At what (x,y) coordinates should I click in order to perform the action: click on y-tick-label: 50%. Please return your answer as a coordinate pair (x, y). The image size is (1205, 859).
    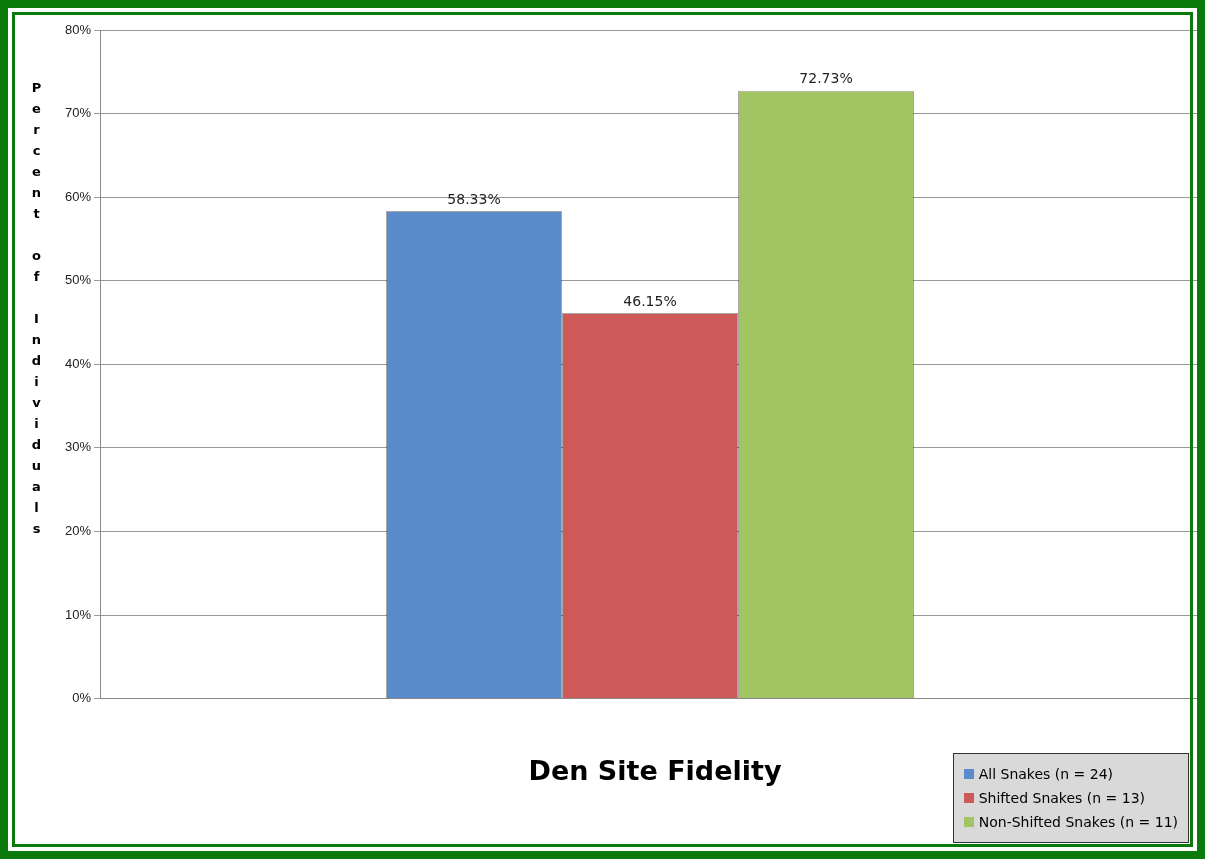
    Looking at the image, I should click on (78, 280).